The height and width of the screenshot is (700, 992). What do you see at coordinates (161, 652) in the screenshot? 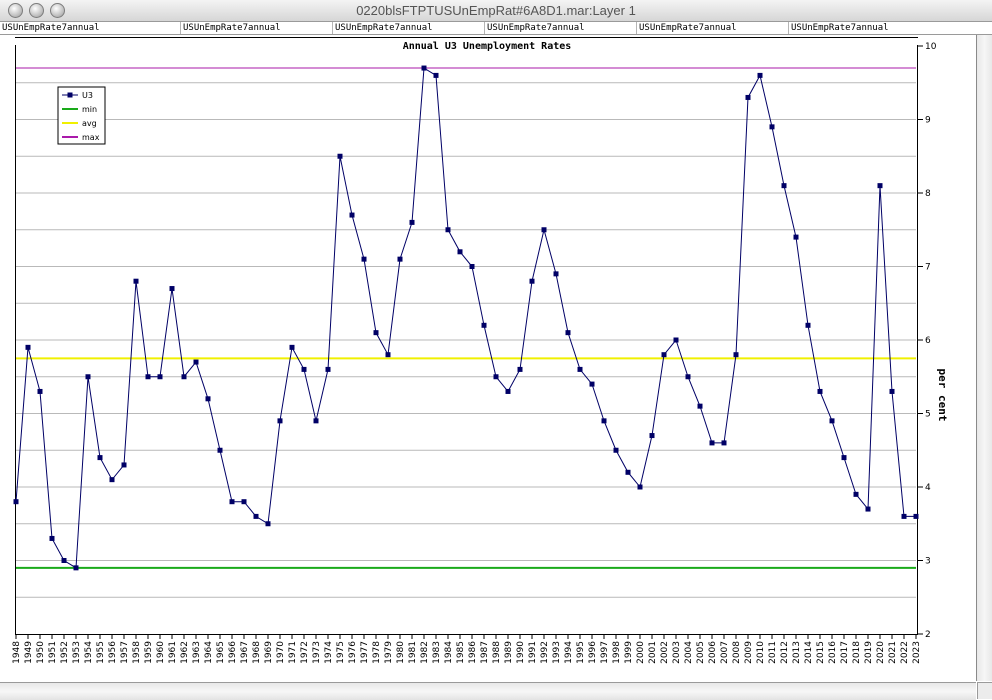
I see `x-tick-label: 1960` at bounding box center [161, 652].